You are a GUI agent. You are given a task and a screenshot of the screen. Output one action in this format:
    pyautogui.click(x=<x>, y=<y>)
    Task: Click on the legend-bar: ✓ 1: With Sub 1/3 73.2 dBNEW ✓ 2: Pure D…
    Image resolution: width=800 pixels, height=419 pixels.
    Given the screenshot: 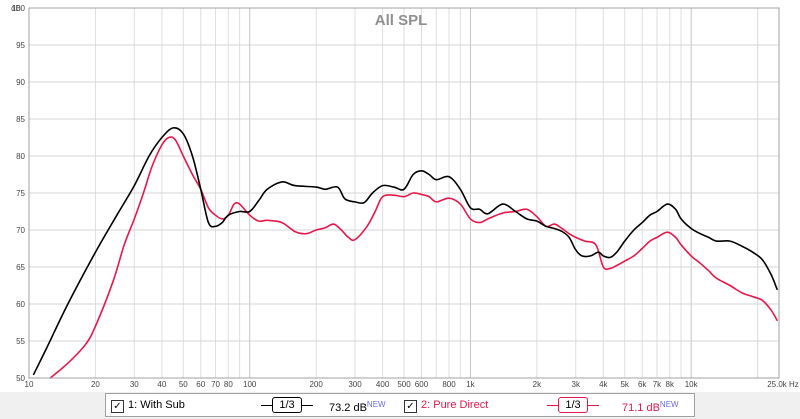 What is the action you would take?
    pyautogui.click(x=400, y=405)
    